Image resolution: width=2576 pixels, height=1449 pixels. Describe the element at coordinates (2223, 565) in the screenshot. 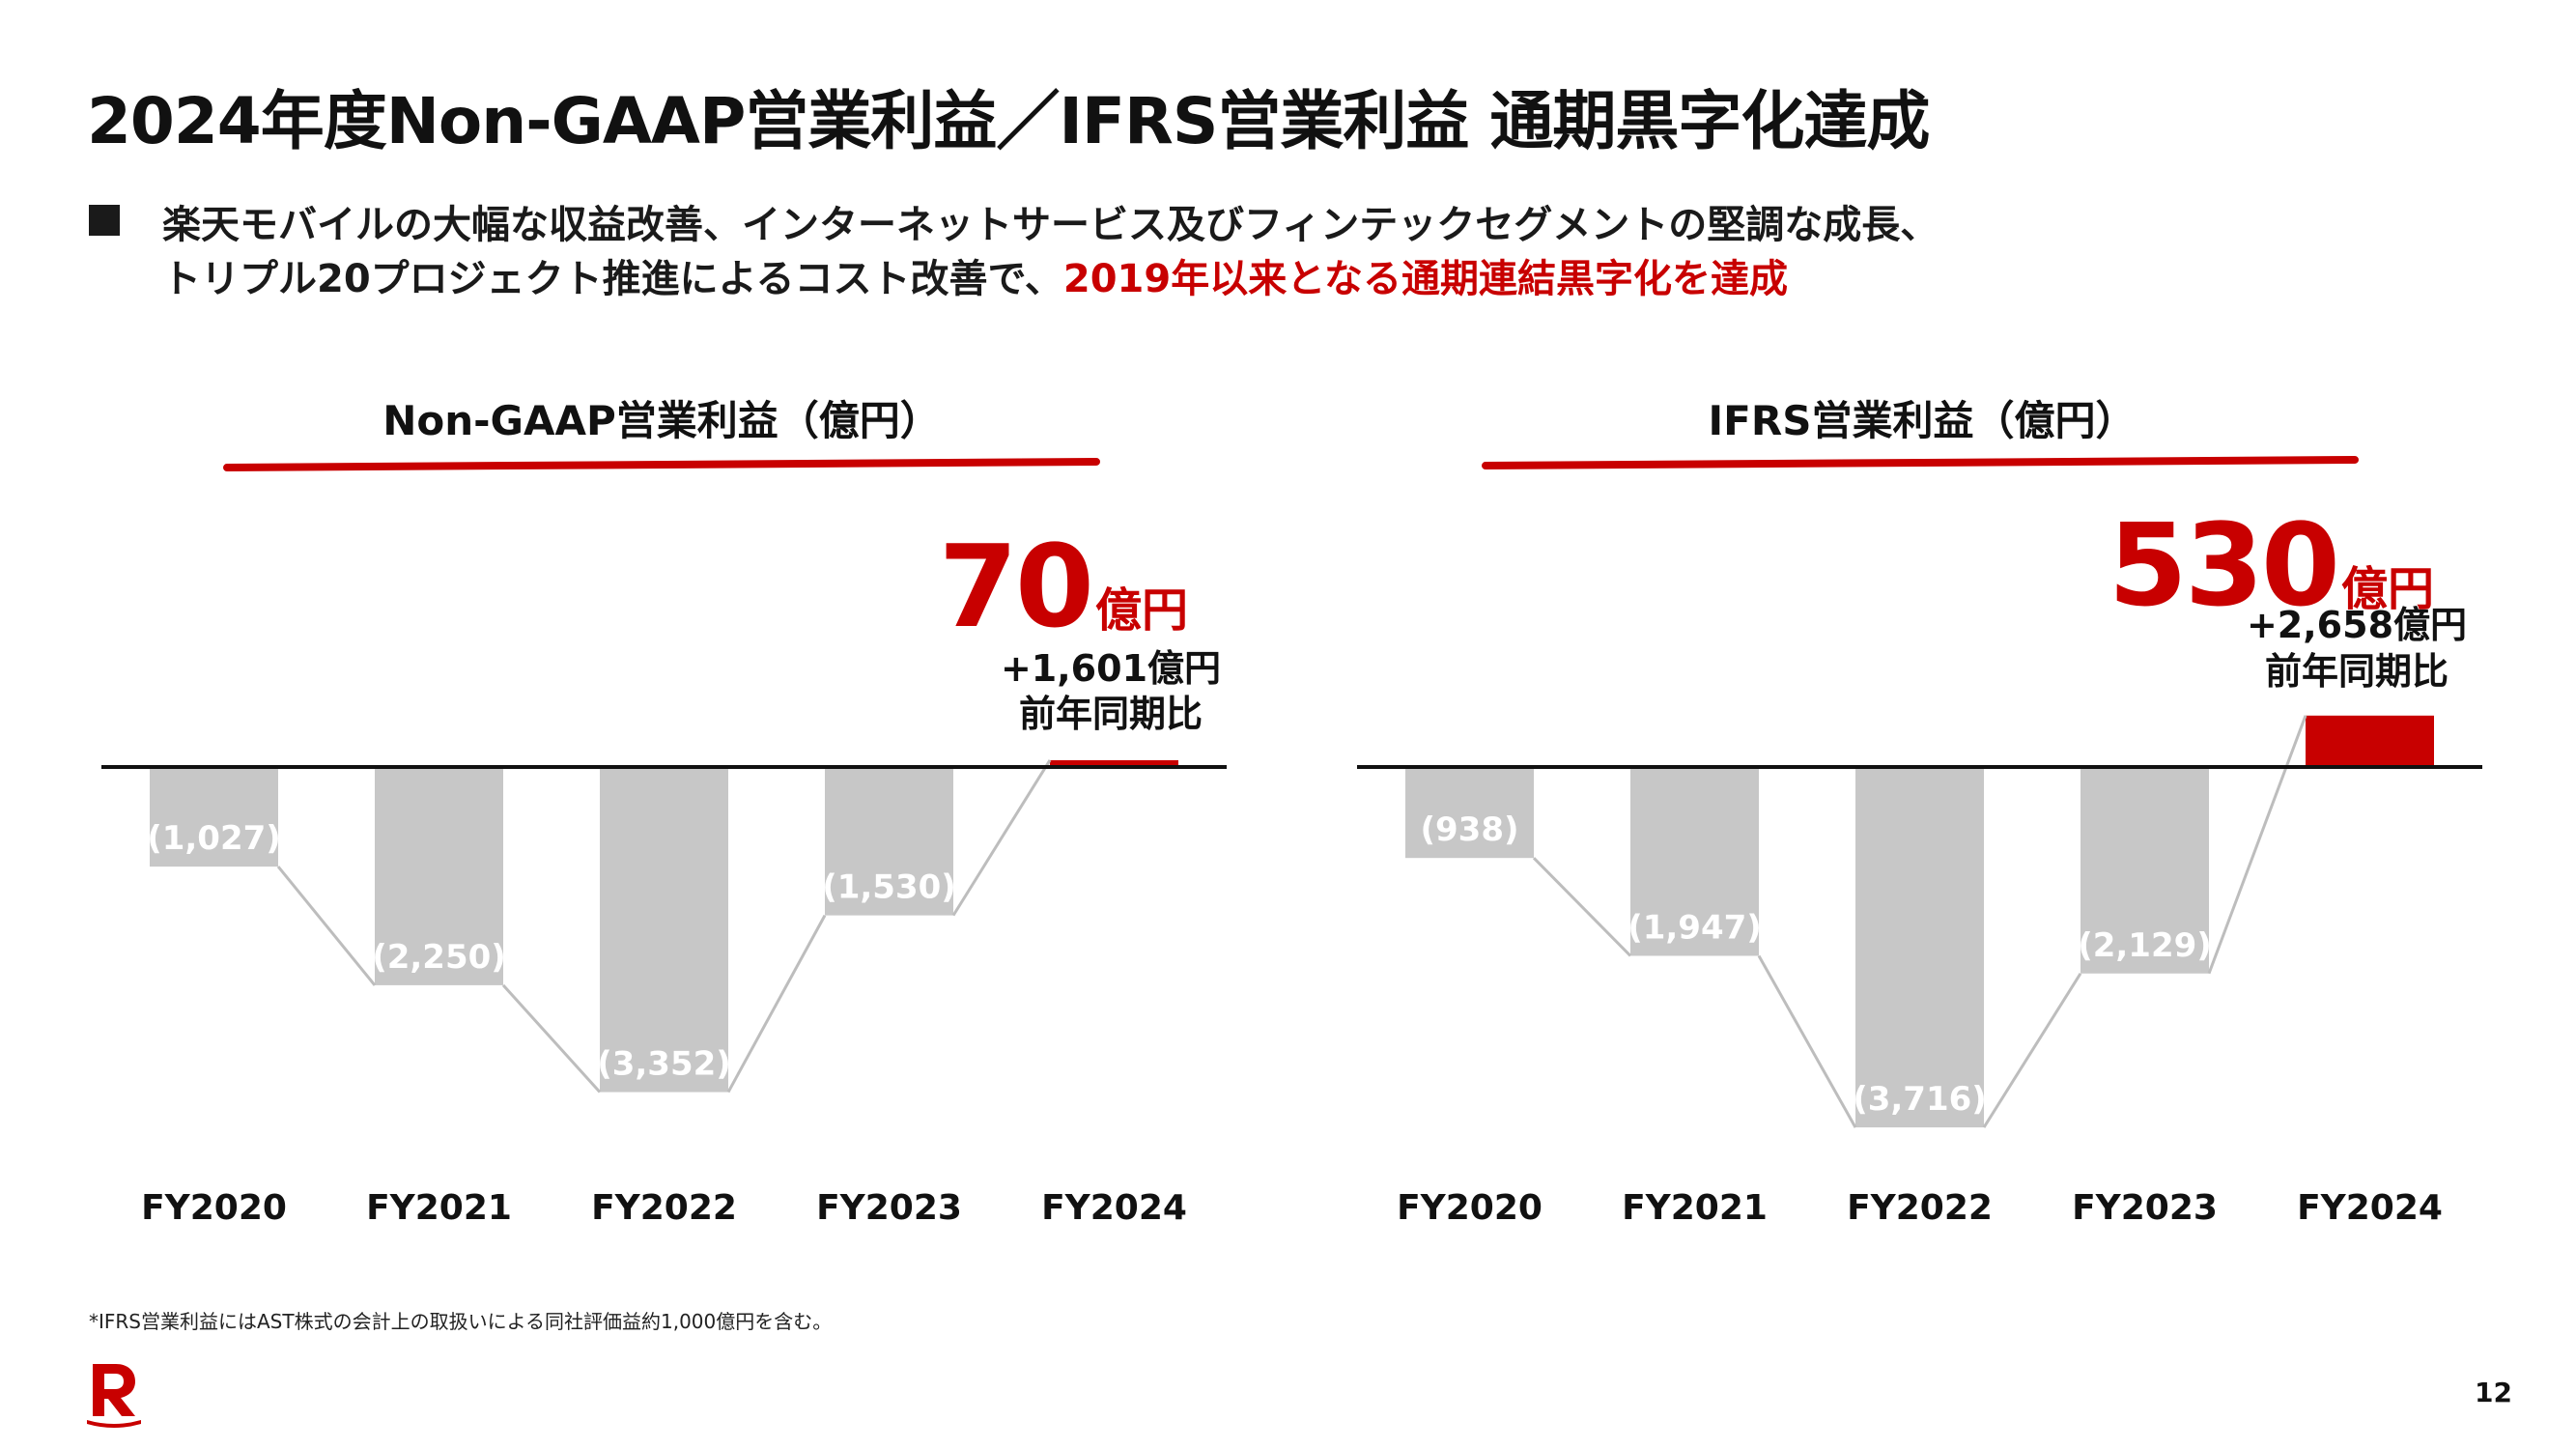

I see `ifrs-callout-value: 530` at that location.